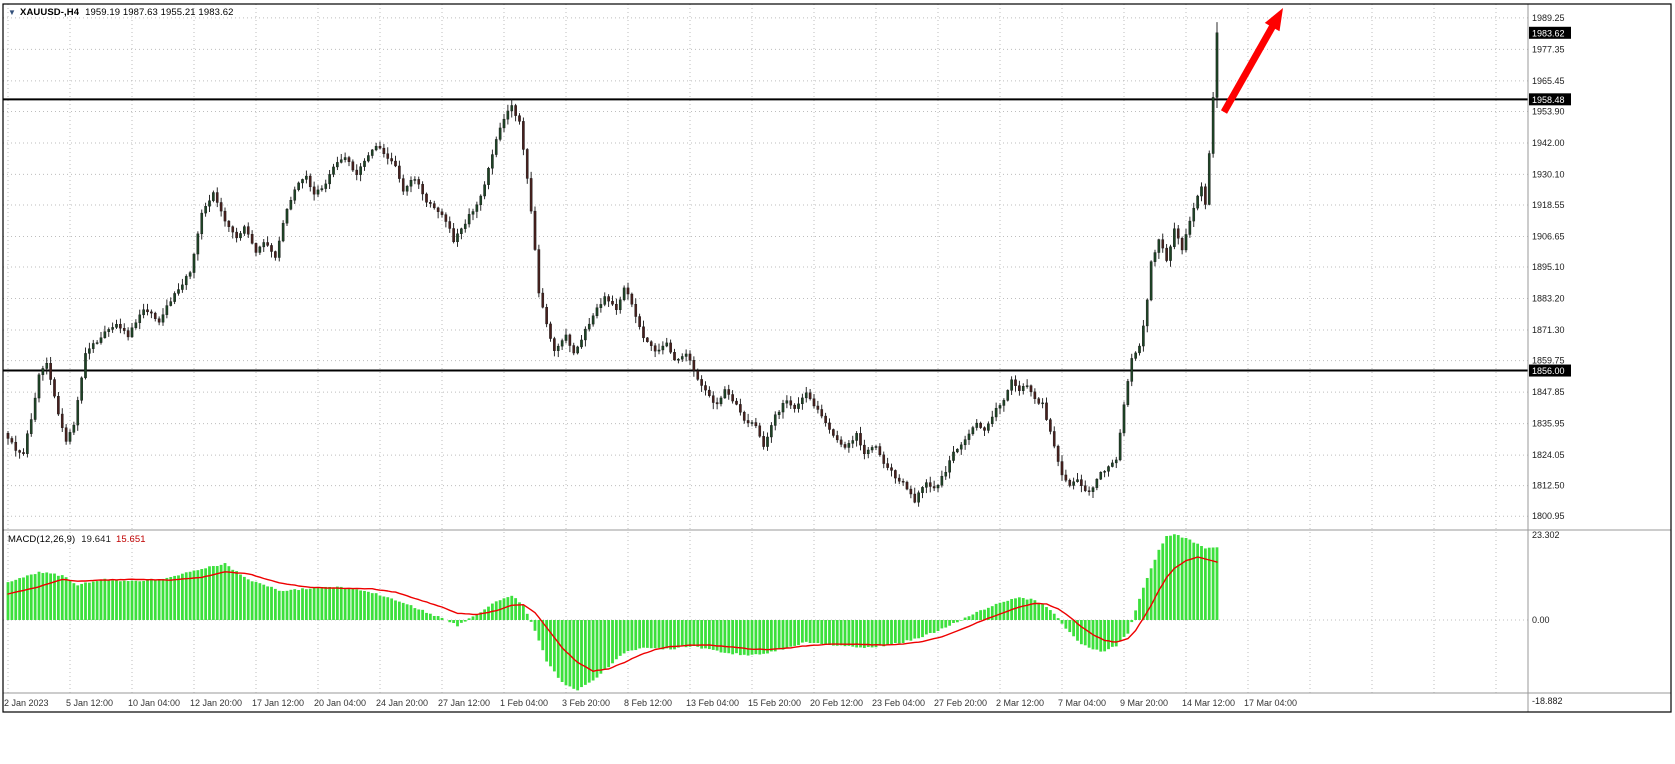  What do you see at coordinates (1548, 205) in the screenshot?
I see `price-tick-label: 1918.55` at bounding box center [1548, 205].